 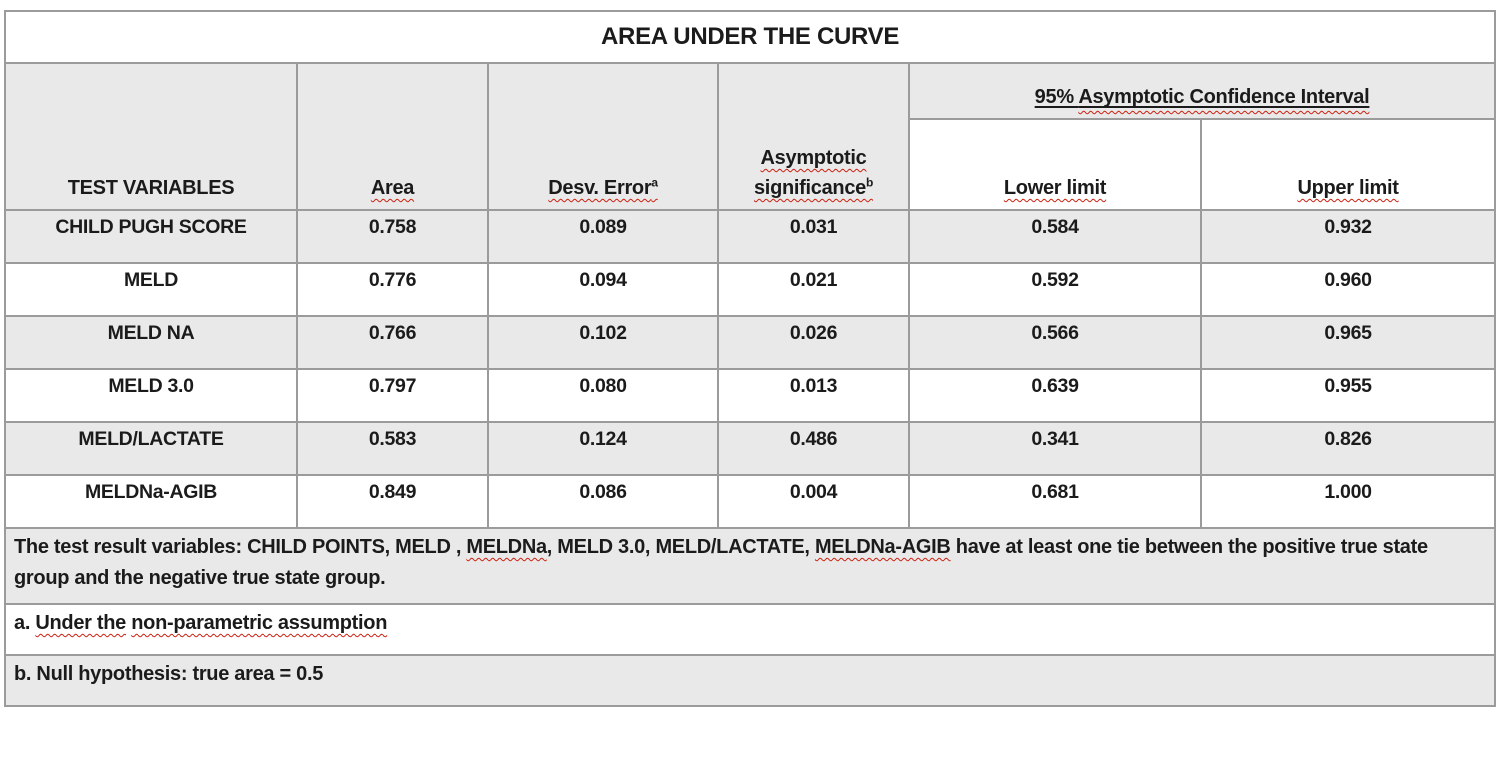 What do you see at coordinates (259, 623) in the screenshot?
I see `footnote-a-part-squiggled: non-parametric assumption` at bounding box center [259, 623].